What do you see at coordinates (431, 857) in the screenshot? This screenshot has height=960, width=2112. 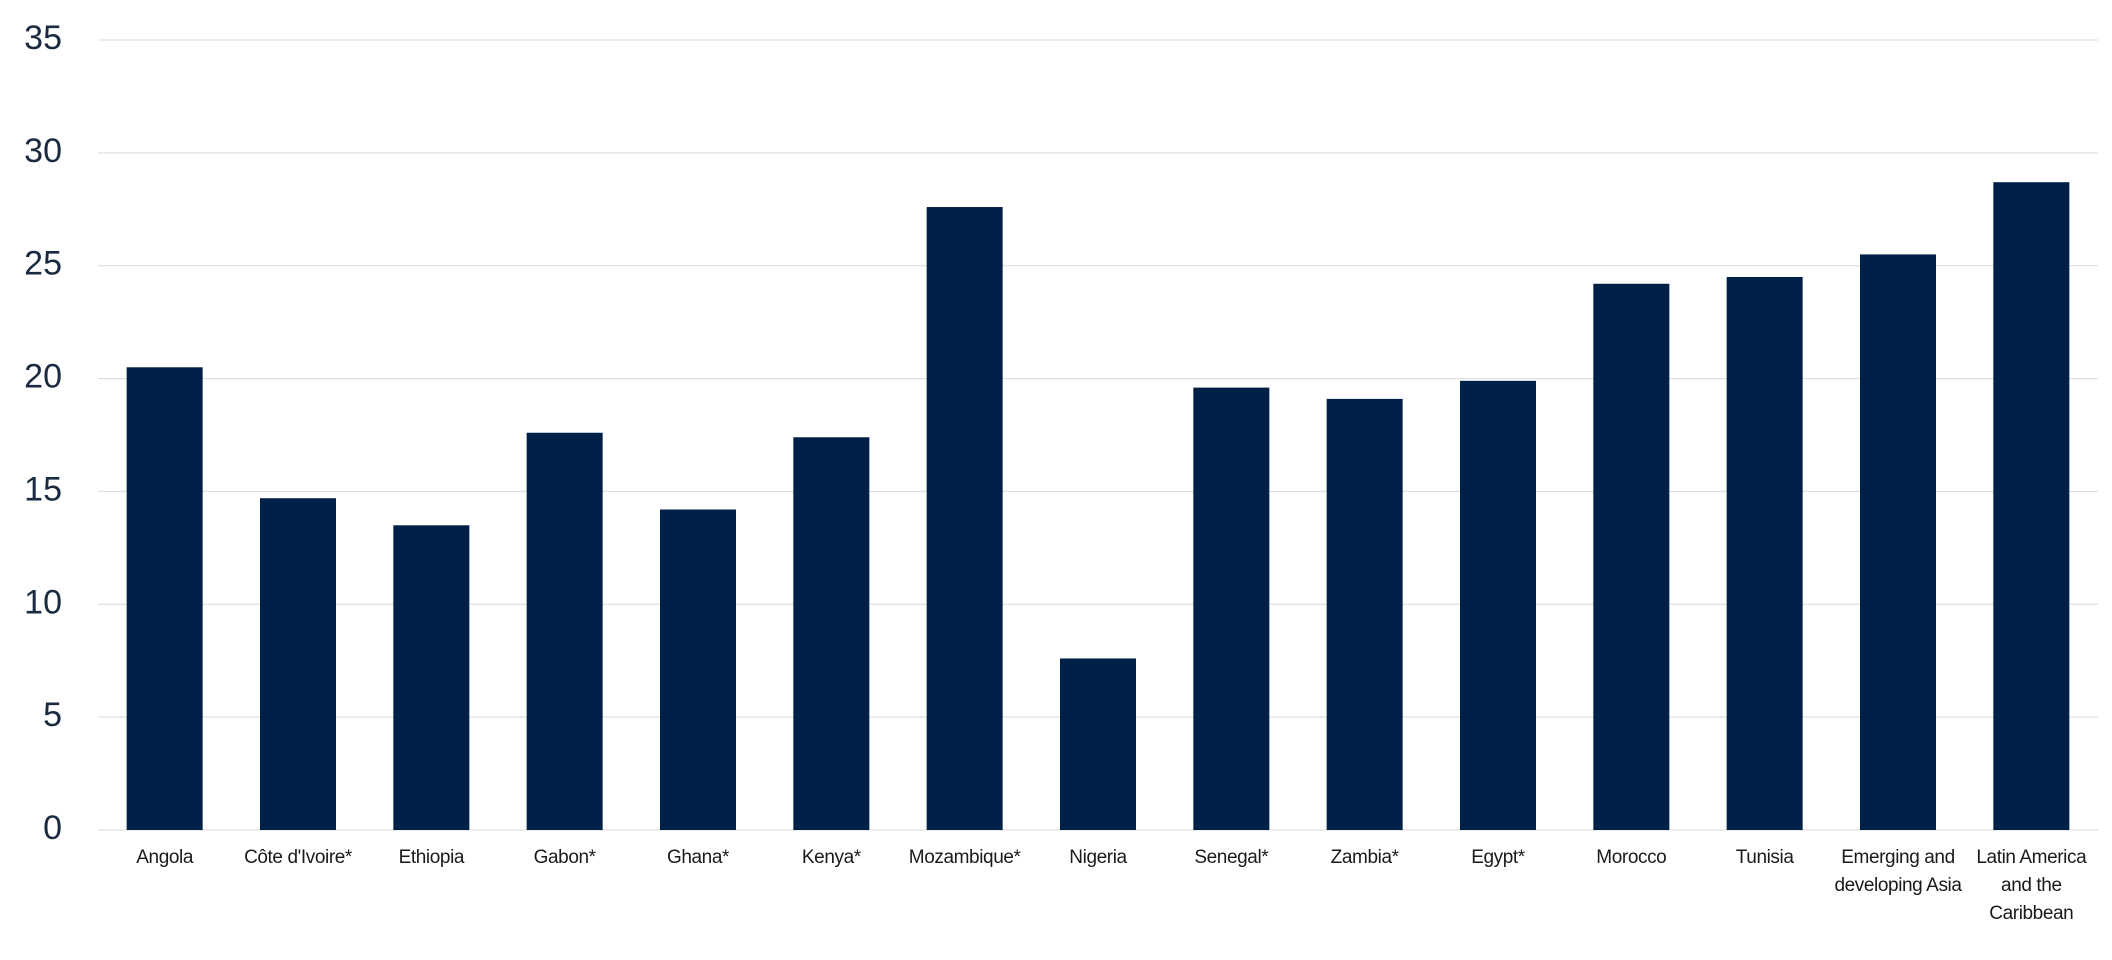 I see `x-tick-label: Ethiopia` at bounding box center [431, 857].